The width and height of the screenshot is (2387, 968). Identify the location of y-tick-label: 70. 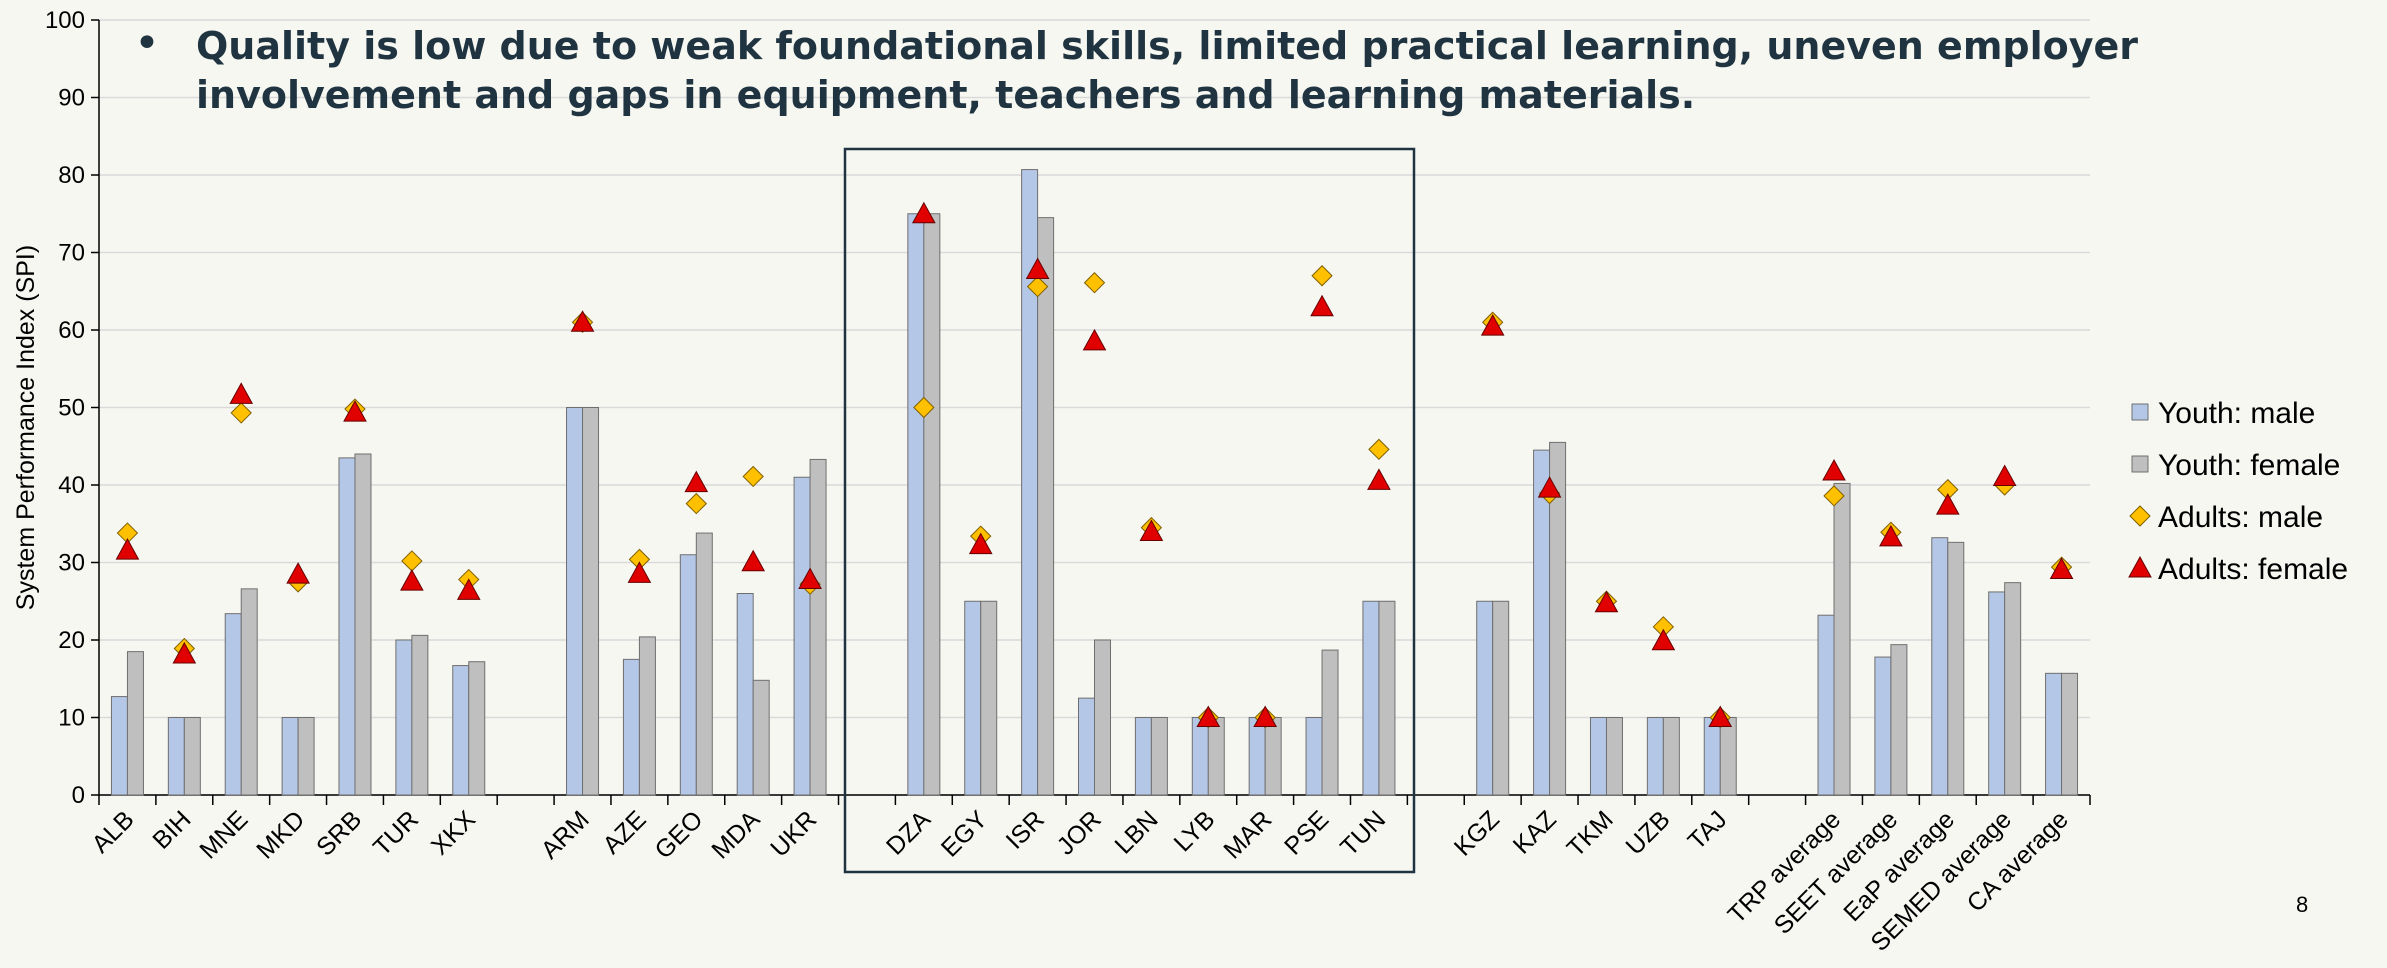
(71, 253).